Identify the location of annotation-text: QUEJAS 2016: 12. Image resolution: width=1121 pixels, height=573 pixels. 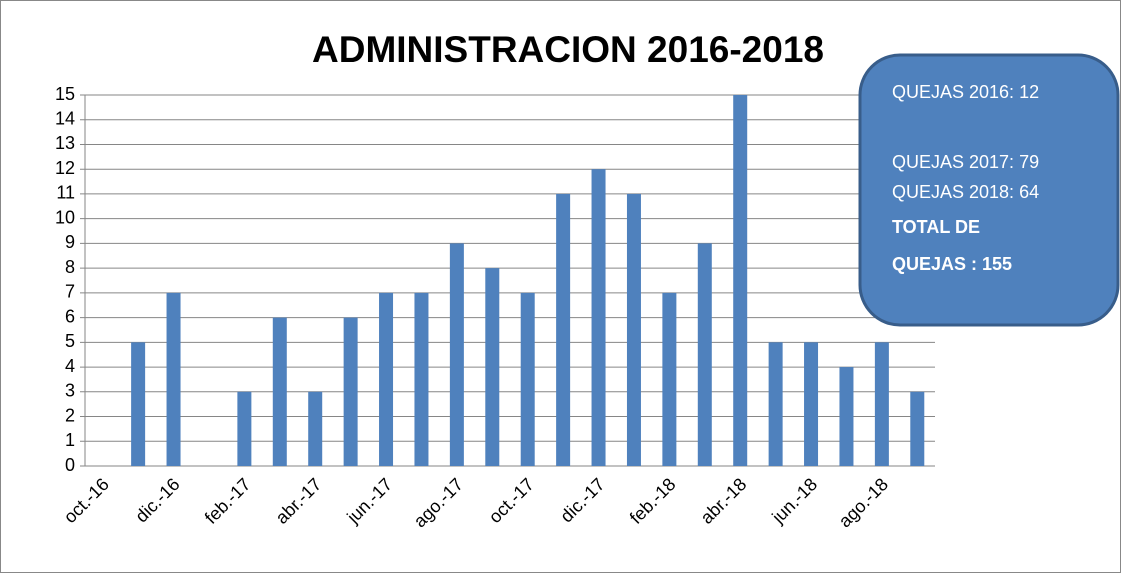
(965, 92).